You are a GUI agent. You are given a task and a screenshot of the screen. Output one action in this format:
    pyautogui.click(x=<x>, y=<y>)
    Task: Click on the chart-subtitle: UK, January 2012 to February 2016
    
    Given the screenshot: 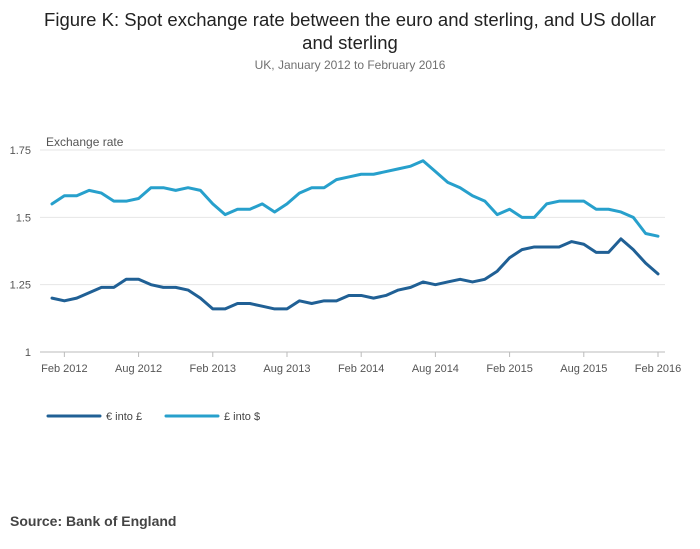 What is the action you would take?
    pyautogui.click(x=350, y=65)
    